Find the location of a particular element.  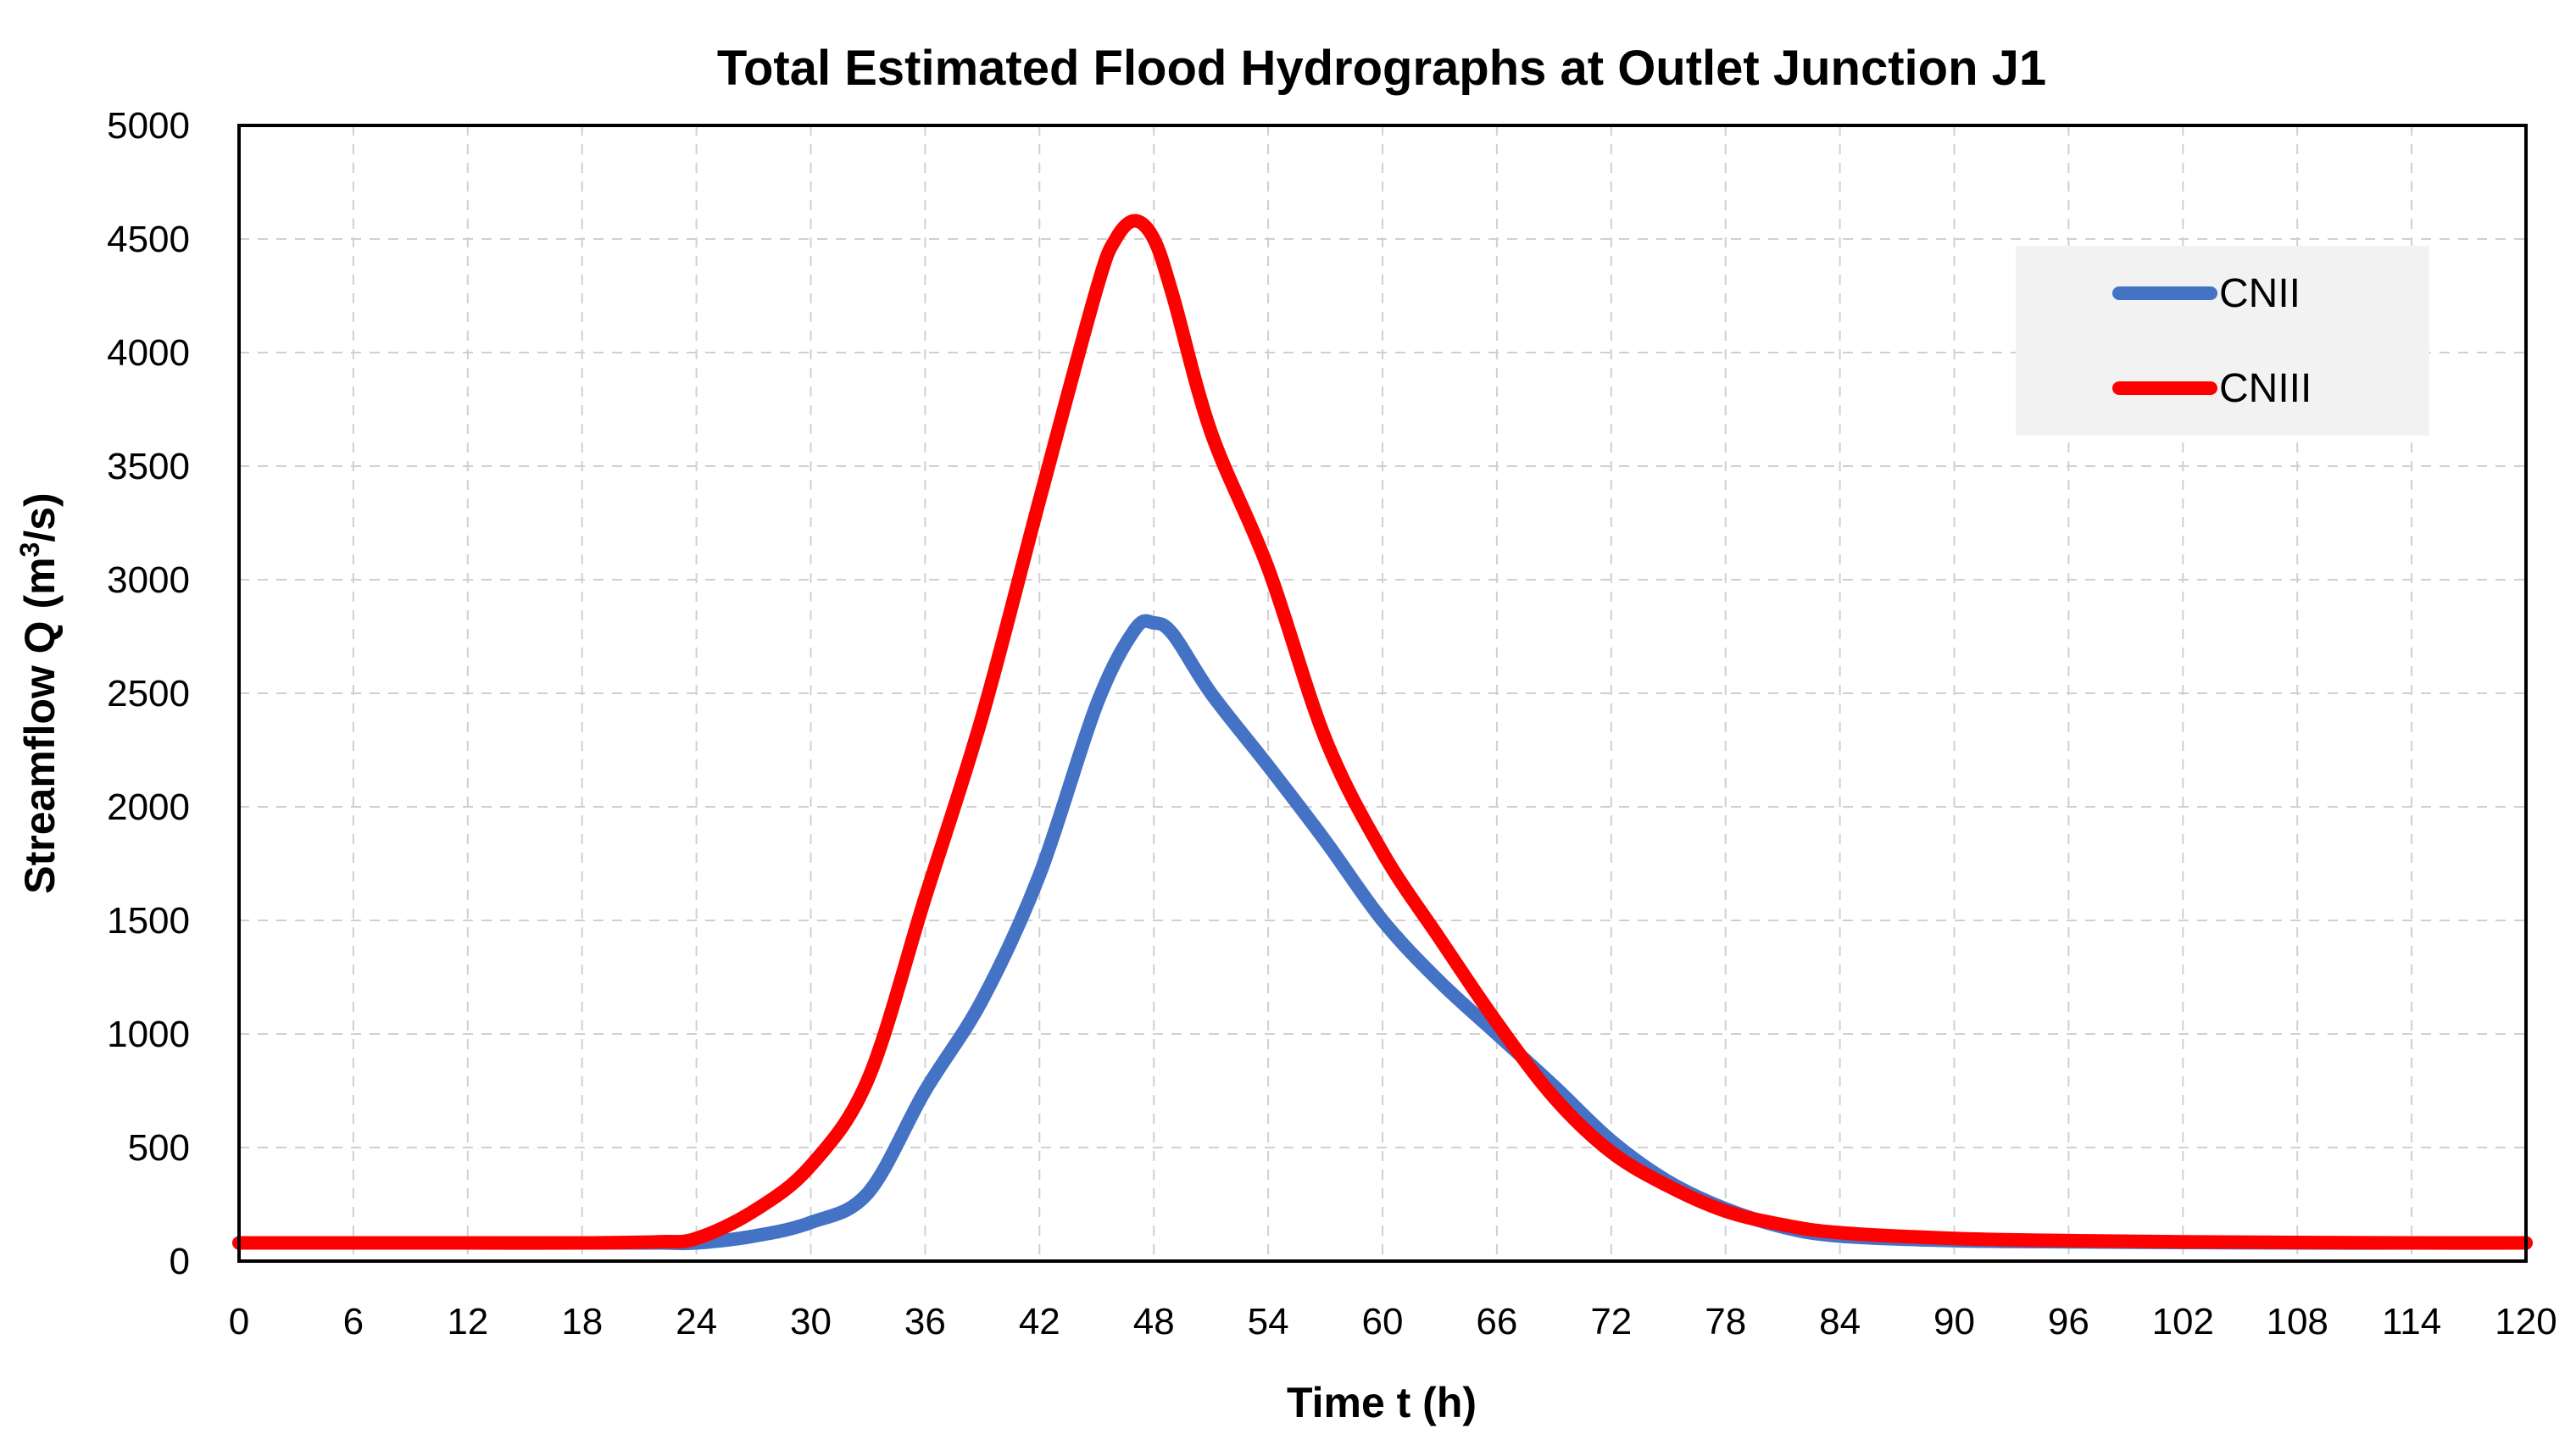

legend: CNII CNIII is located at coordinates (2222, 341).